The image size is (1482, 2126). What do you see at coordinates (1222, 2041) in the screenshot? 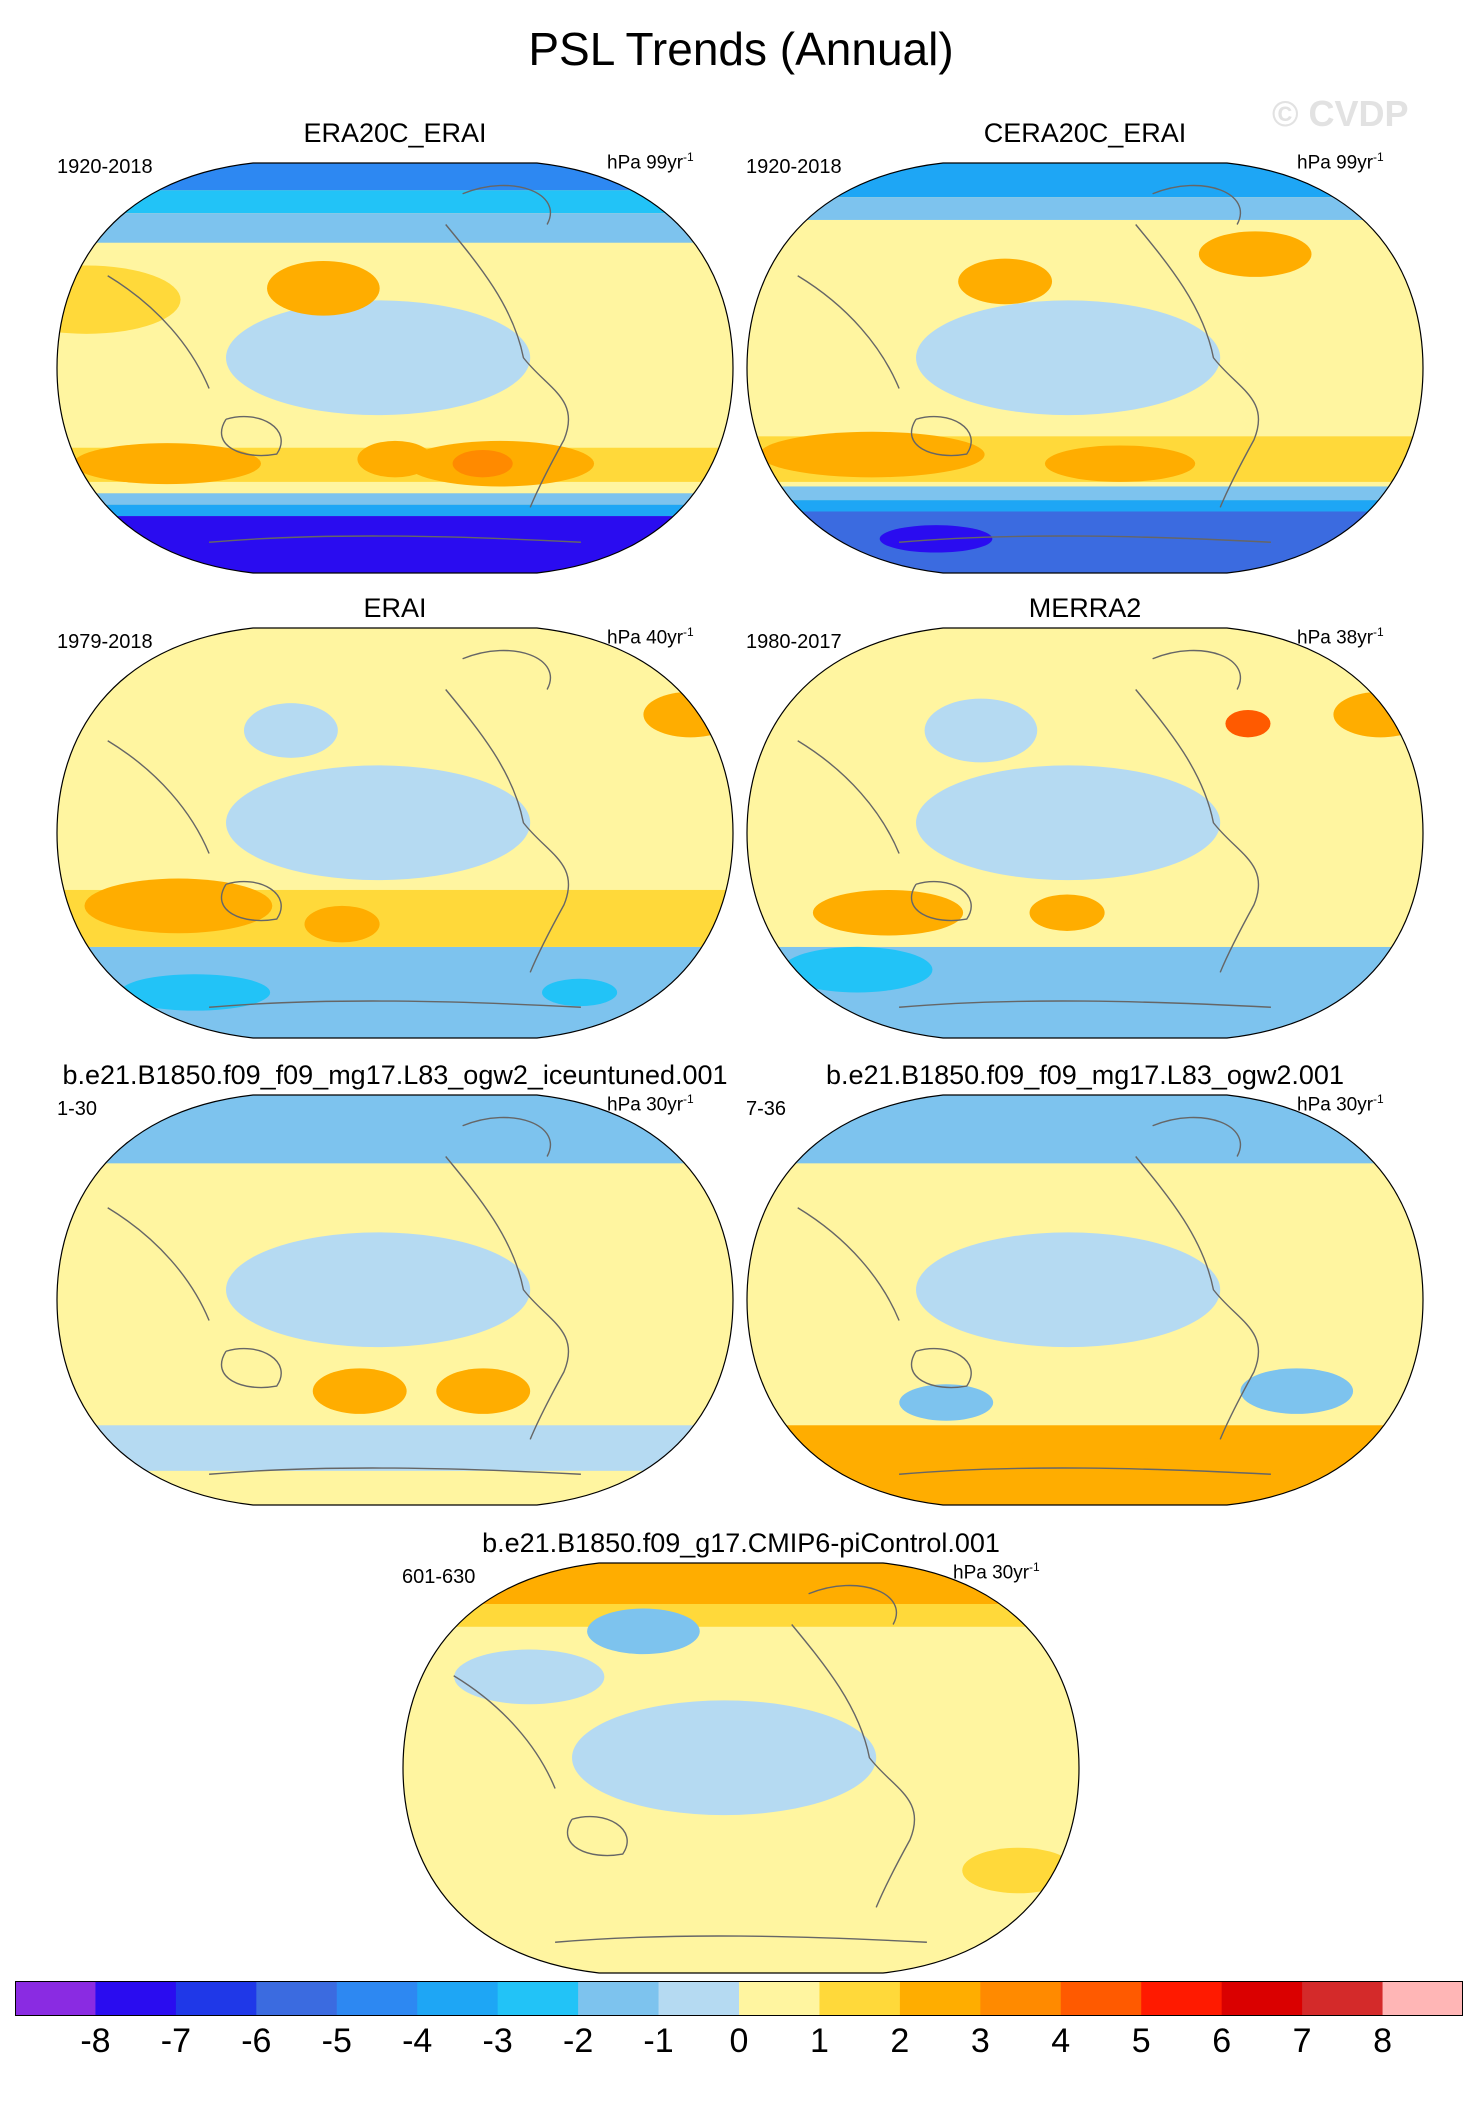
I see `colorbar-tick-label: 6` at bounding box center [1222, 2041].